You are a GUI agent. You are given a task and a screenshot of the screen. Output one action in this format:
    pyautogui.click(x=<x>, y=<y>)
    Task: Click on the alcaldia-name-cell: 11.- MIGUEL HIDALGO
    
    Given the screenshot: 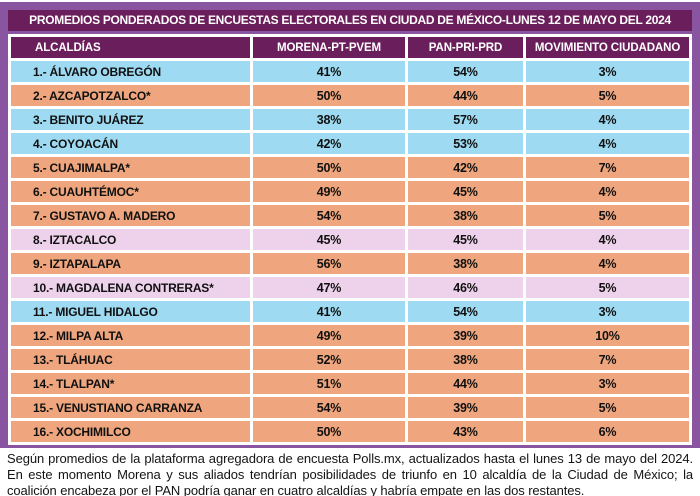 What is the action you would take?
    pyautogui.click(x=130, y=311)
    